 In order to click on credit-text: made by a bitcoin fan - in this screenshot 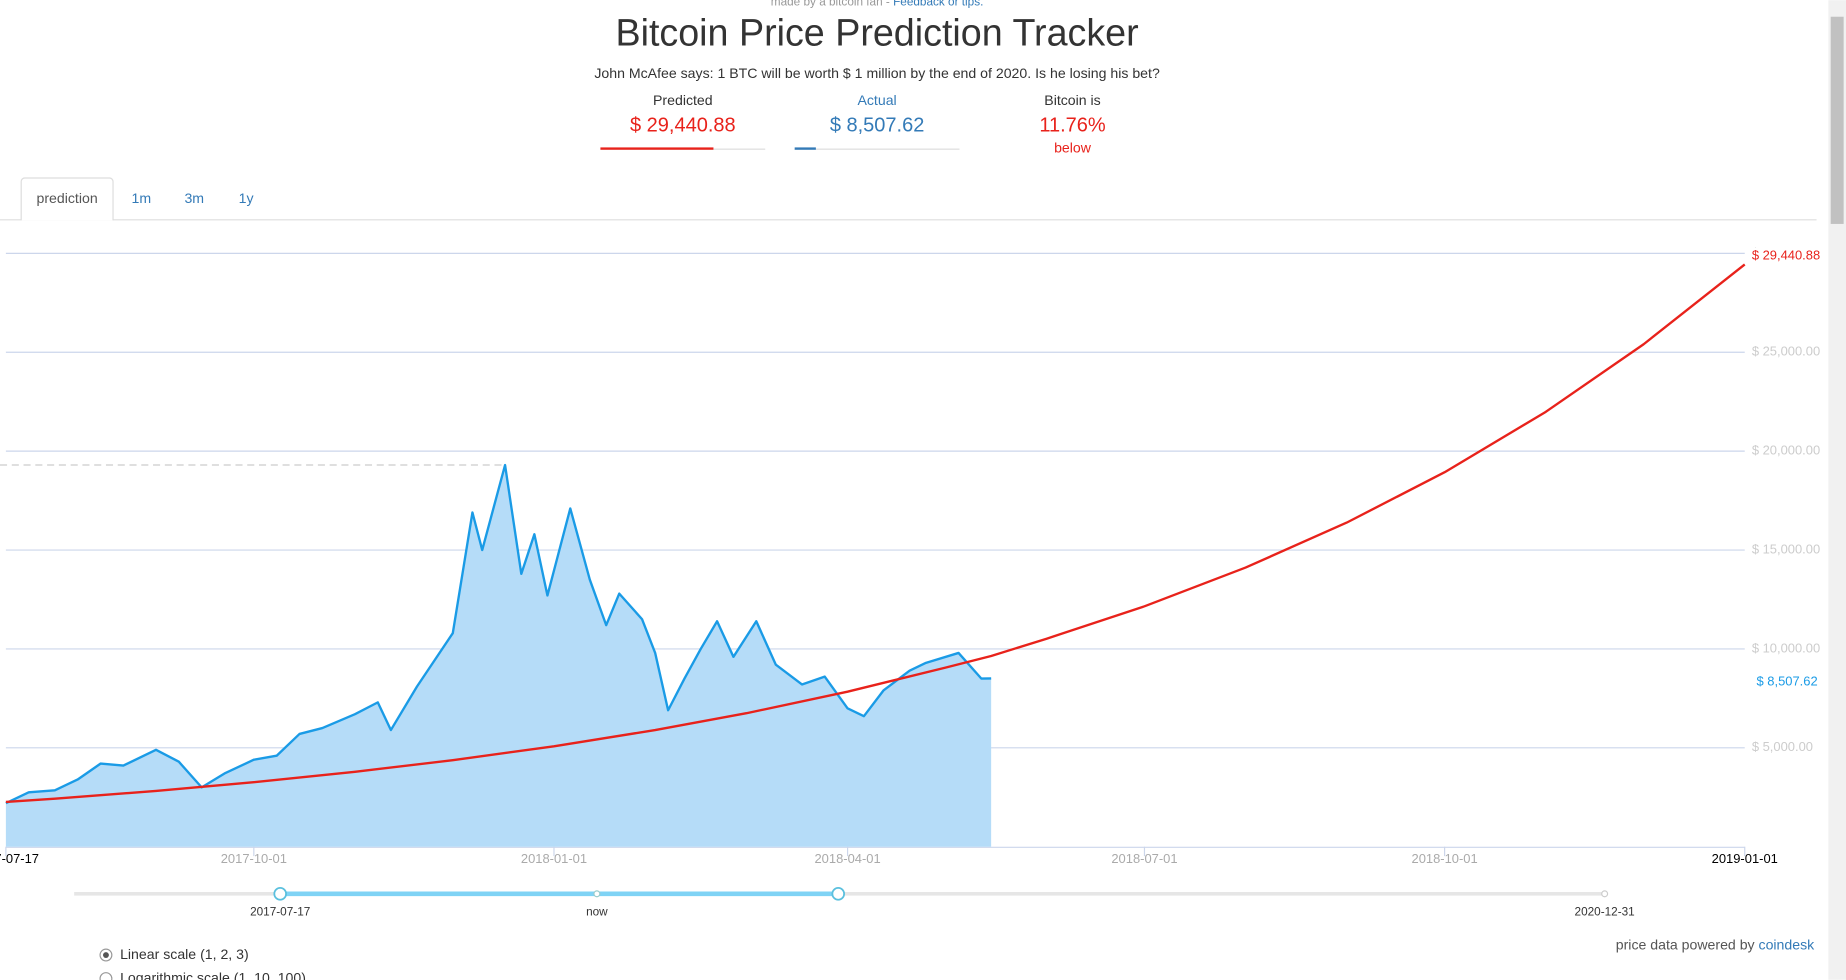, I will do `click(832, 4)`.